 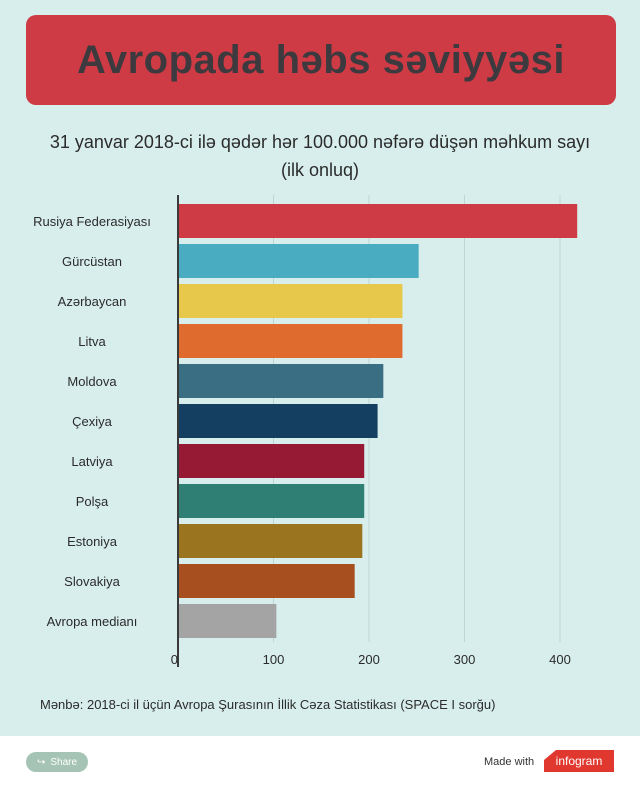 I want to click on share-button: ↪ Share, so click(x=57, y=762).